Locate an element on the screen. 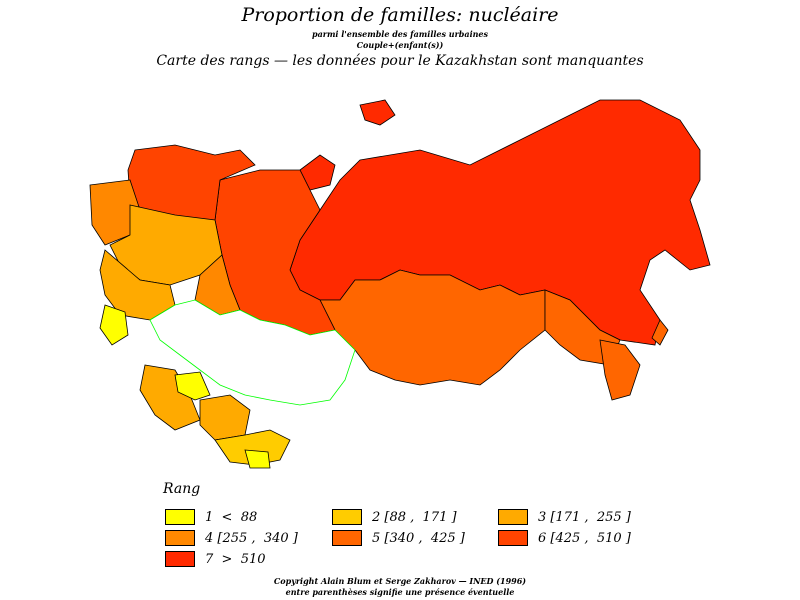 The image size is (800, 600). legend-item-rank-2: 2 [88 , 171 ] is located at coordinates (394, 517).